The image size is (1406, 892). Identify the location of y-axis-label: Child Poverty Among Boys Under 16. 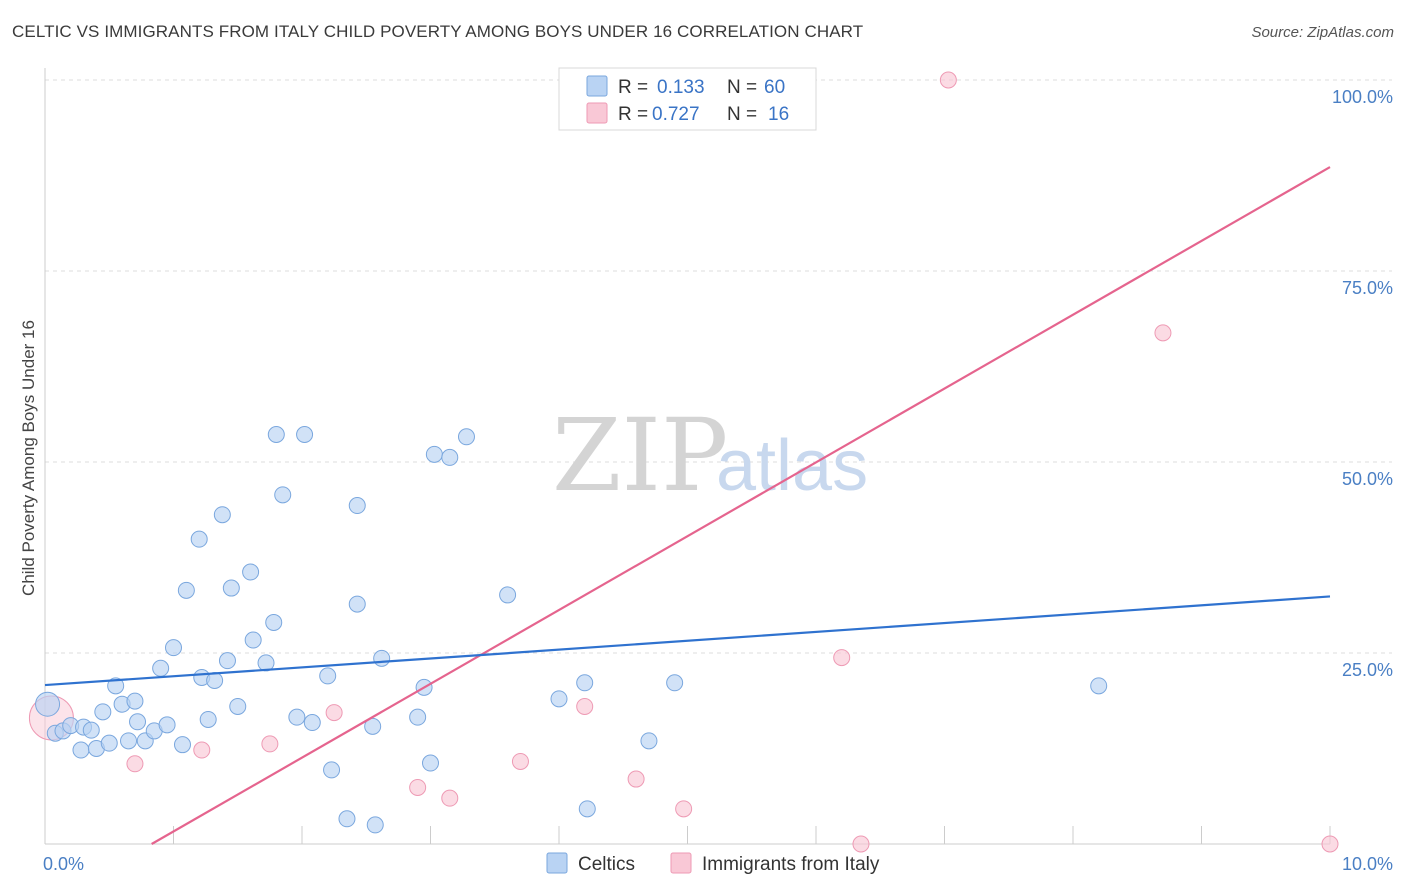
(28, 458).